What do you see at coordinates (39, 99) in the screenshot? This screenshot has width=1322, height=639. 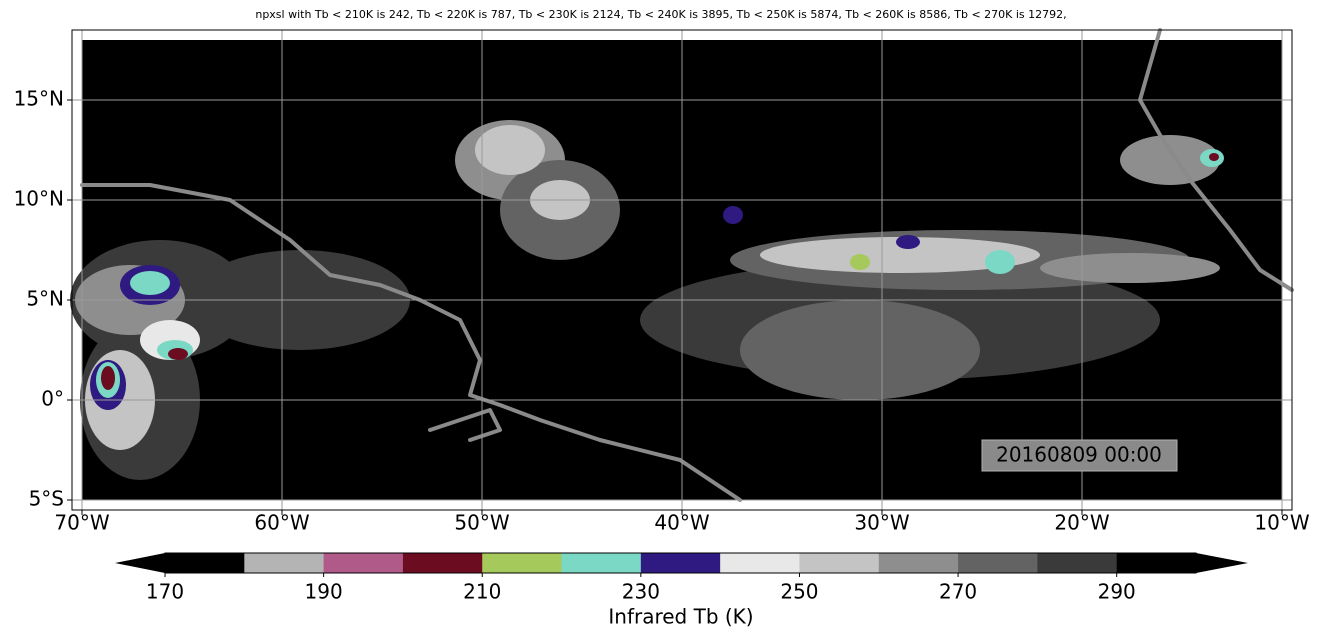 I see `y-tick-label: 15°N` at bounding box center [39, 99].